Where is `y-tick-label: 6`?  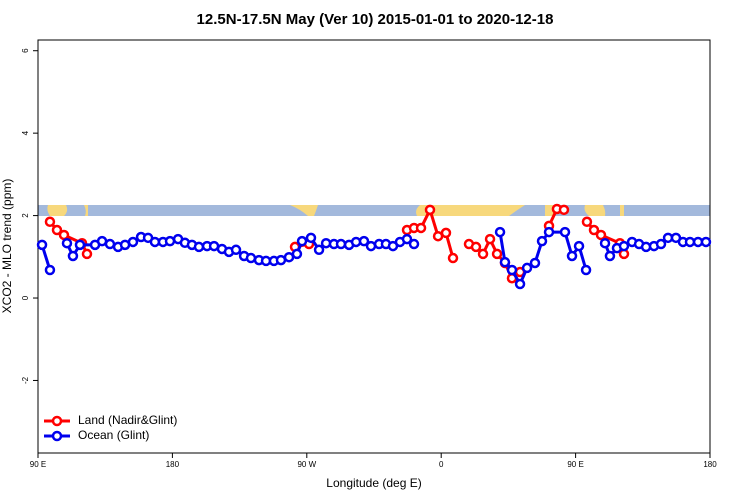 y-tick-label: 6 is located at coordinates (25, 50).